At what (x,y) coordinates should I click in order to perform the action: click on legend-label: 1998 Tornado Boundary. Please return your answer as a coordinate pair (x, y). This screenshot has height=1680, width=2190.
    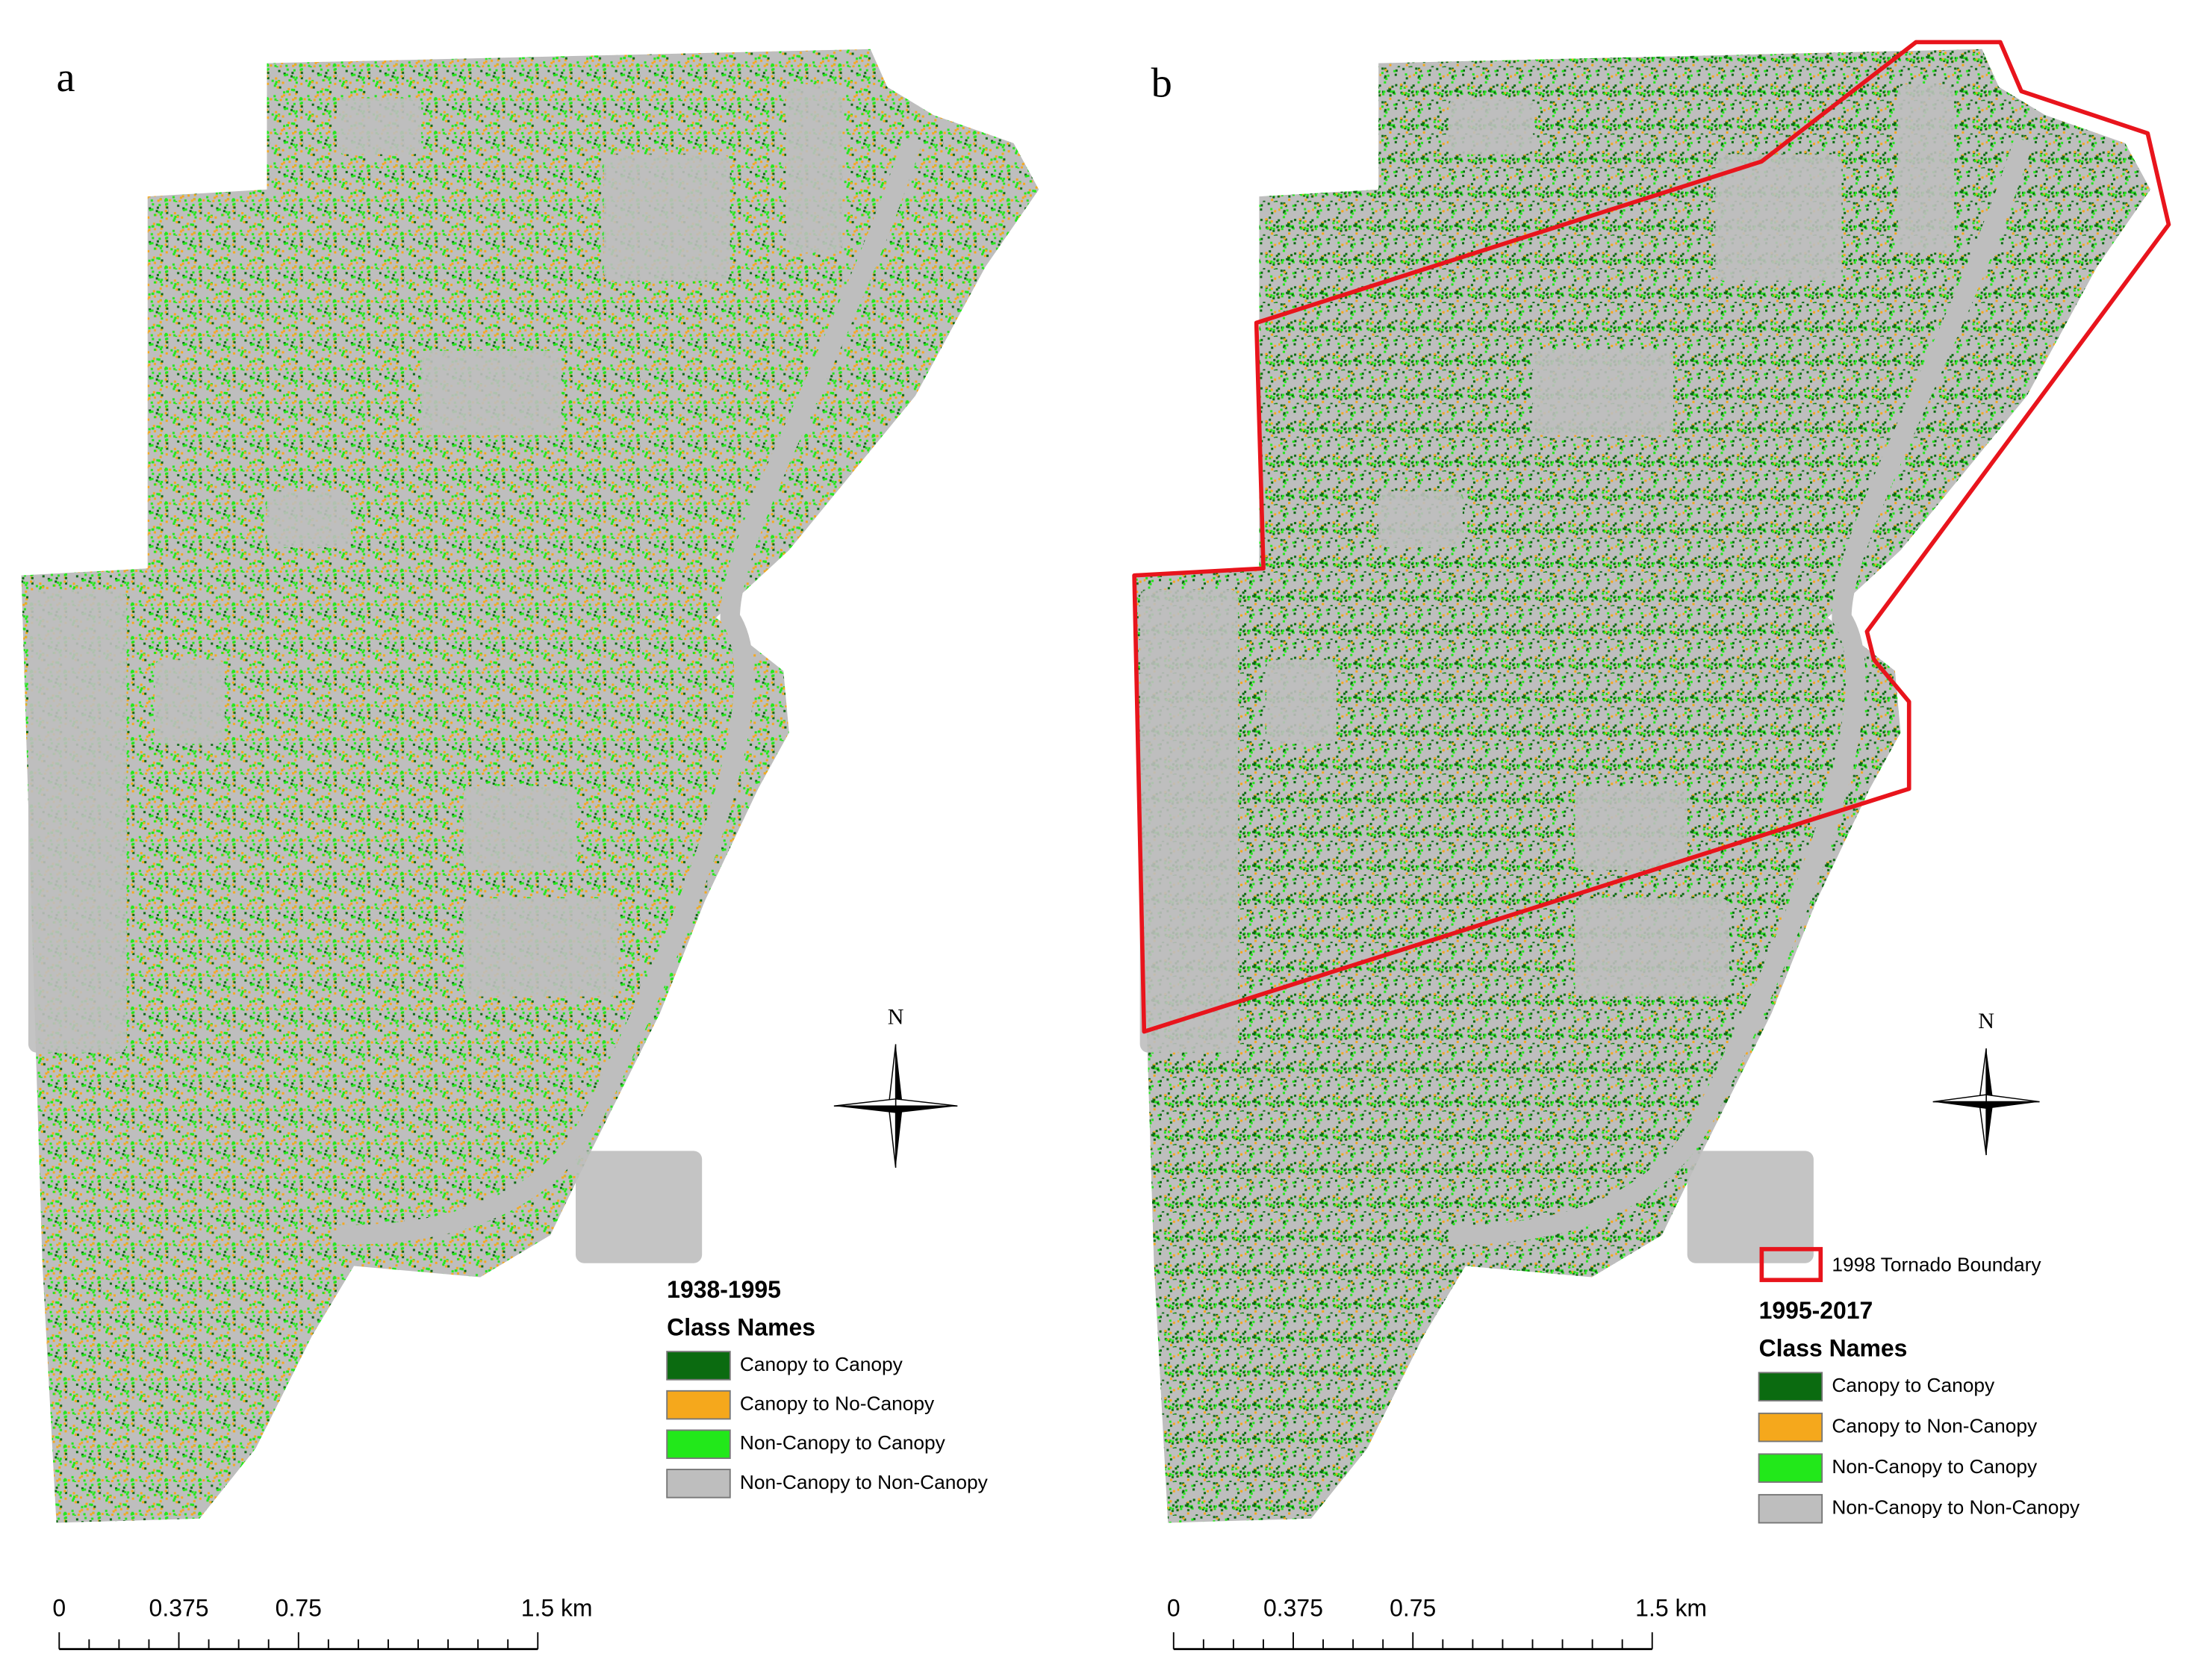
    Looking at the image, I should click on (1937, 1264).